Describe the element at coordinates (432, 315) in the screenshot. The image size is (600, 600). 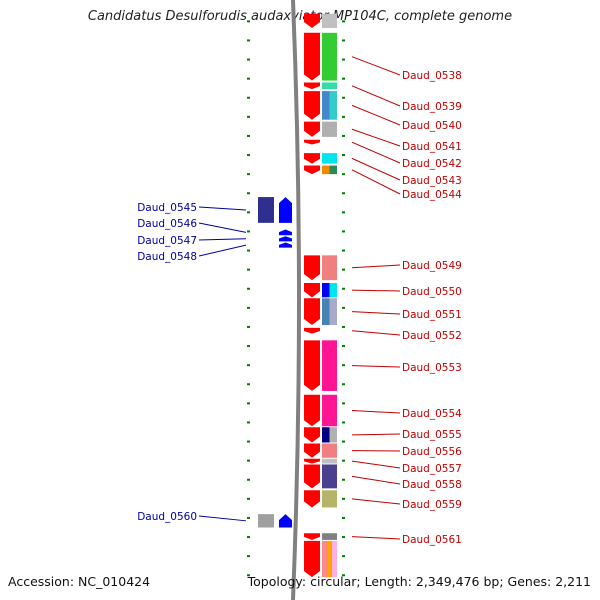
I see `gene-label-daud_0551: Daud_0551` at that location.